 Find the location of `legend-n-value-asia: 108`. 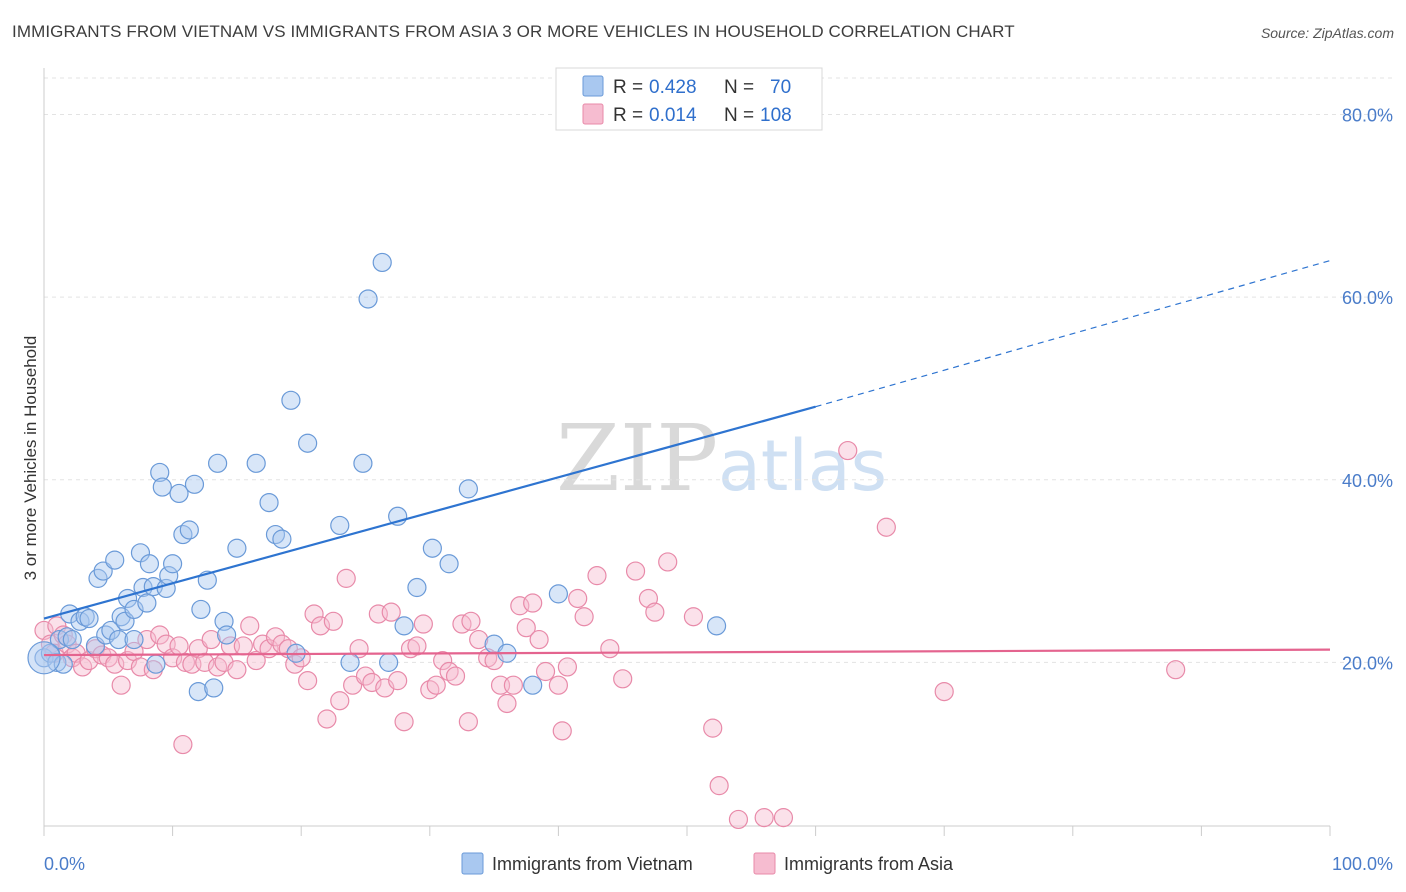

legend-n-value-asia: 108 is located at coordinates (776, 115).